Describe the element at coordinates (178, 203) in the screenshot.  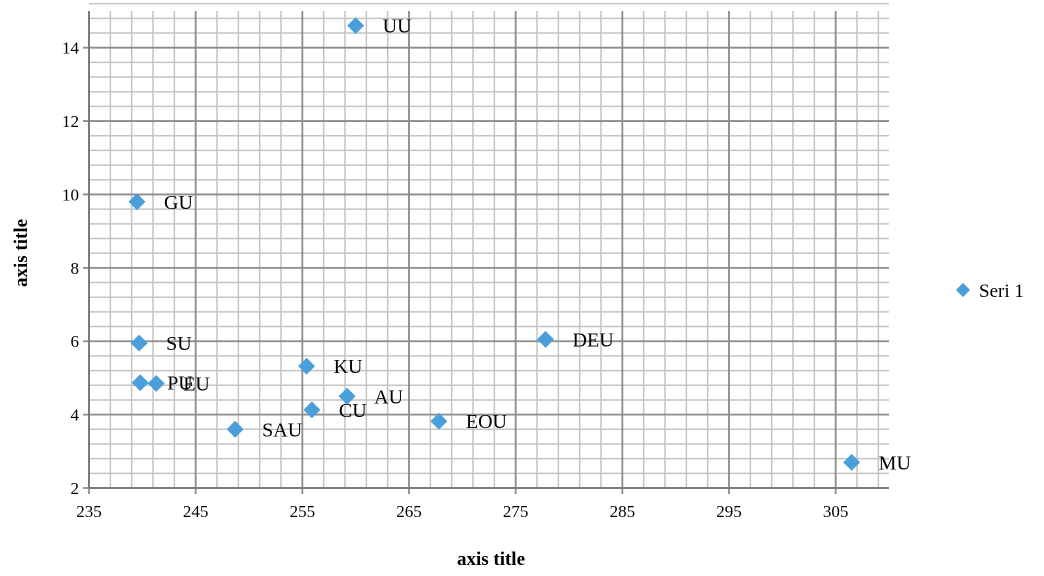
I see `data-label-gu: GU` at that location.